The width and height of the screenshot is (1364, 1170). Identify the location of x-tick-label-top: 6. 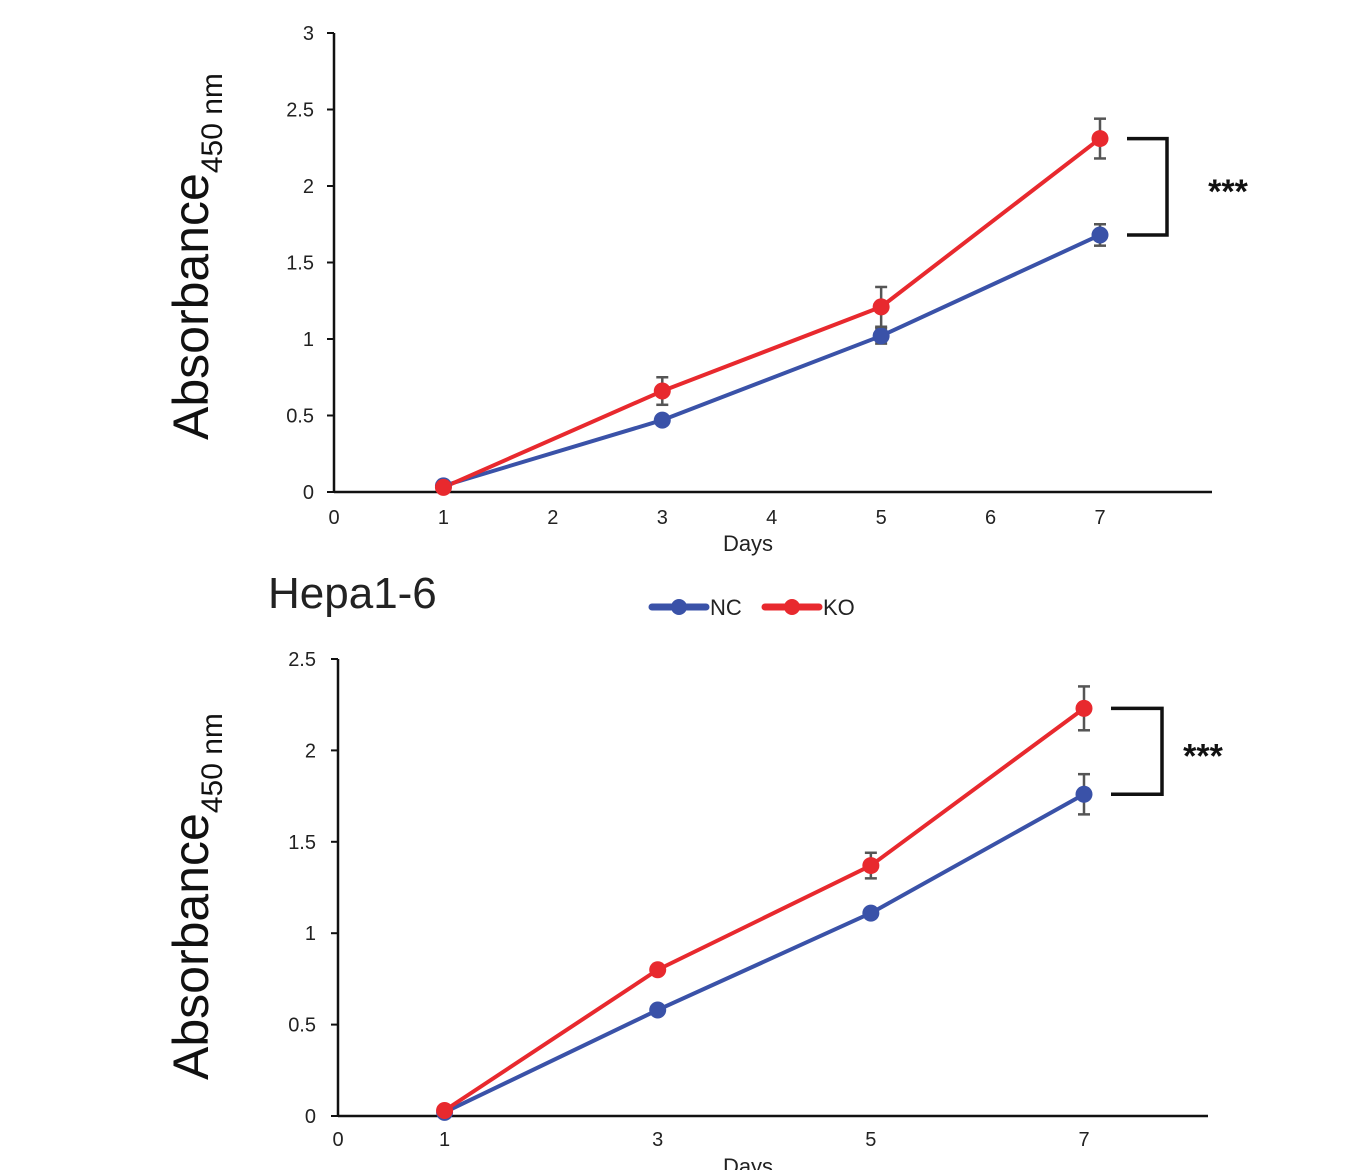
(990, 518).